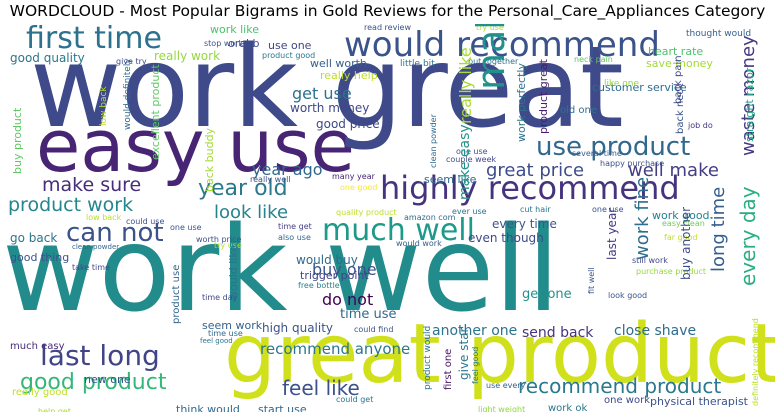 This screenshot has width=775, height=412. What do you see at coordinates (232, 325) in the screenshot?
I see `word-seem-work: seem work` at bounding box center [232, 325].